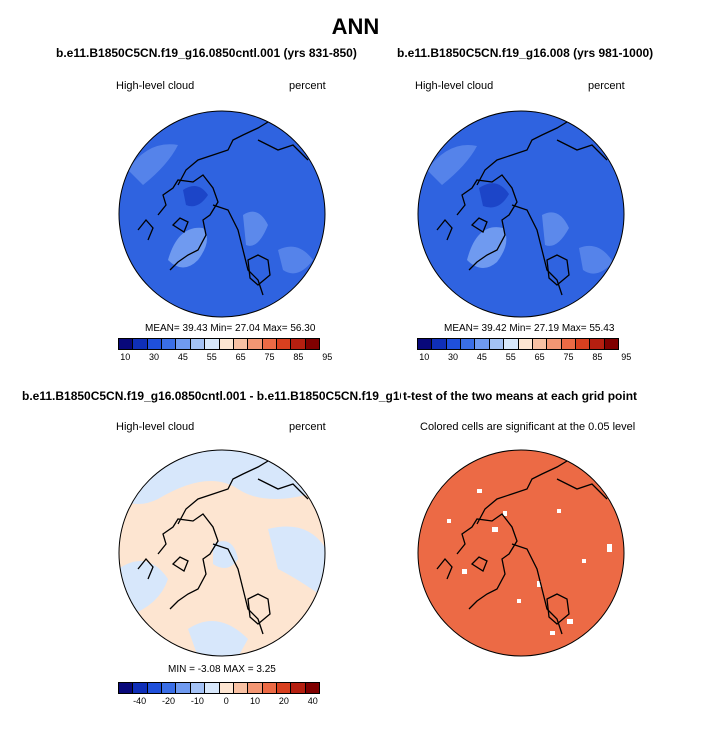 The image size is (711, 738). I want to click on colorbar-bottom-left: -40 -20 -10 0 10 20 40, so click(219, 695).